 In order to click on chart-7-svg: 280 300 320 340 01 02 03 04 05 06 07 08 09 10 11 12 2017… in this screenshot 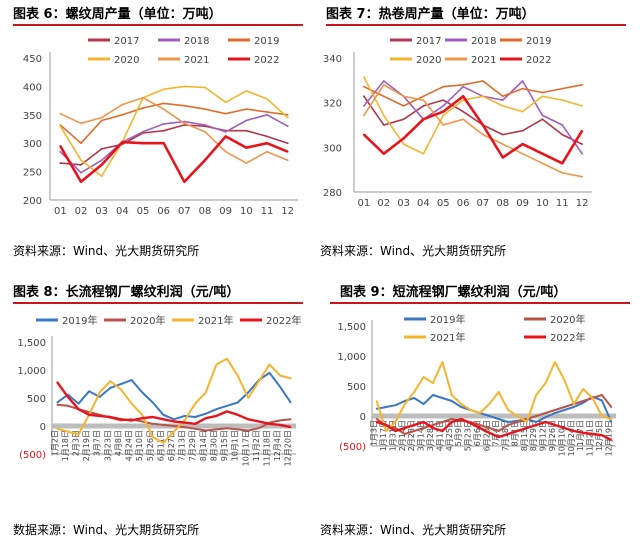, I will do `click(457, 122)`.